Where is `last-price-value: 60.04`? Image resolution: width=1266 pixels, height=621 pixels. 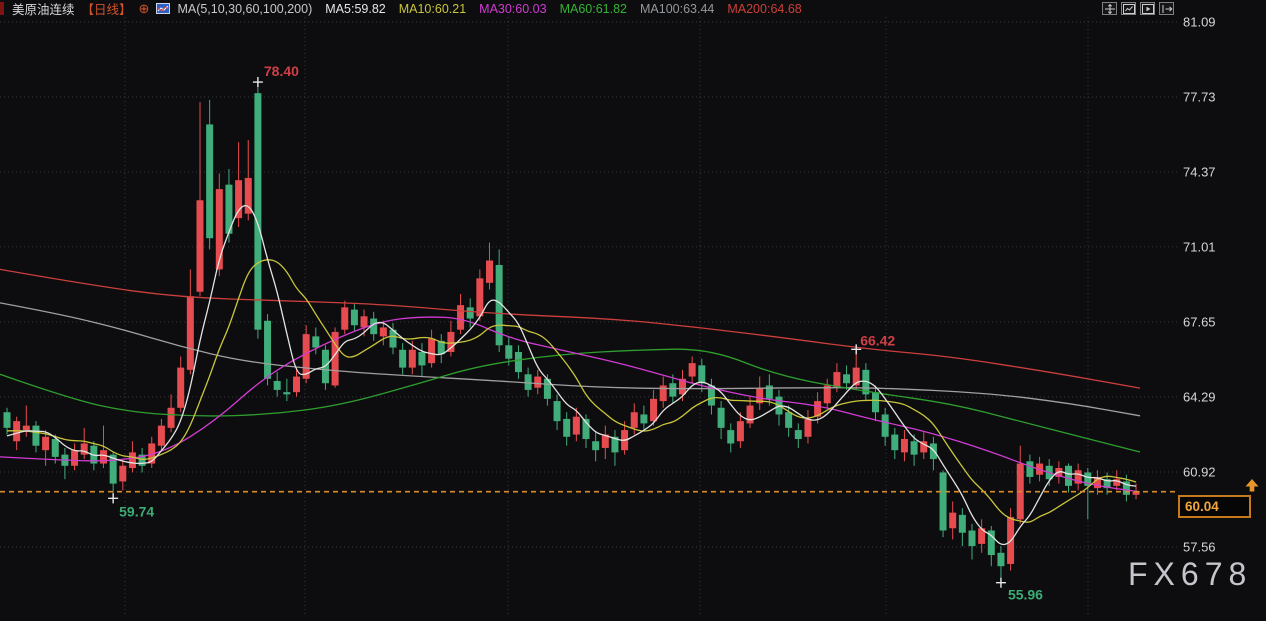 last-price-value: 60.04 is located at coordinates (1202, 506).